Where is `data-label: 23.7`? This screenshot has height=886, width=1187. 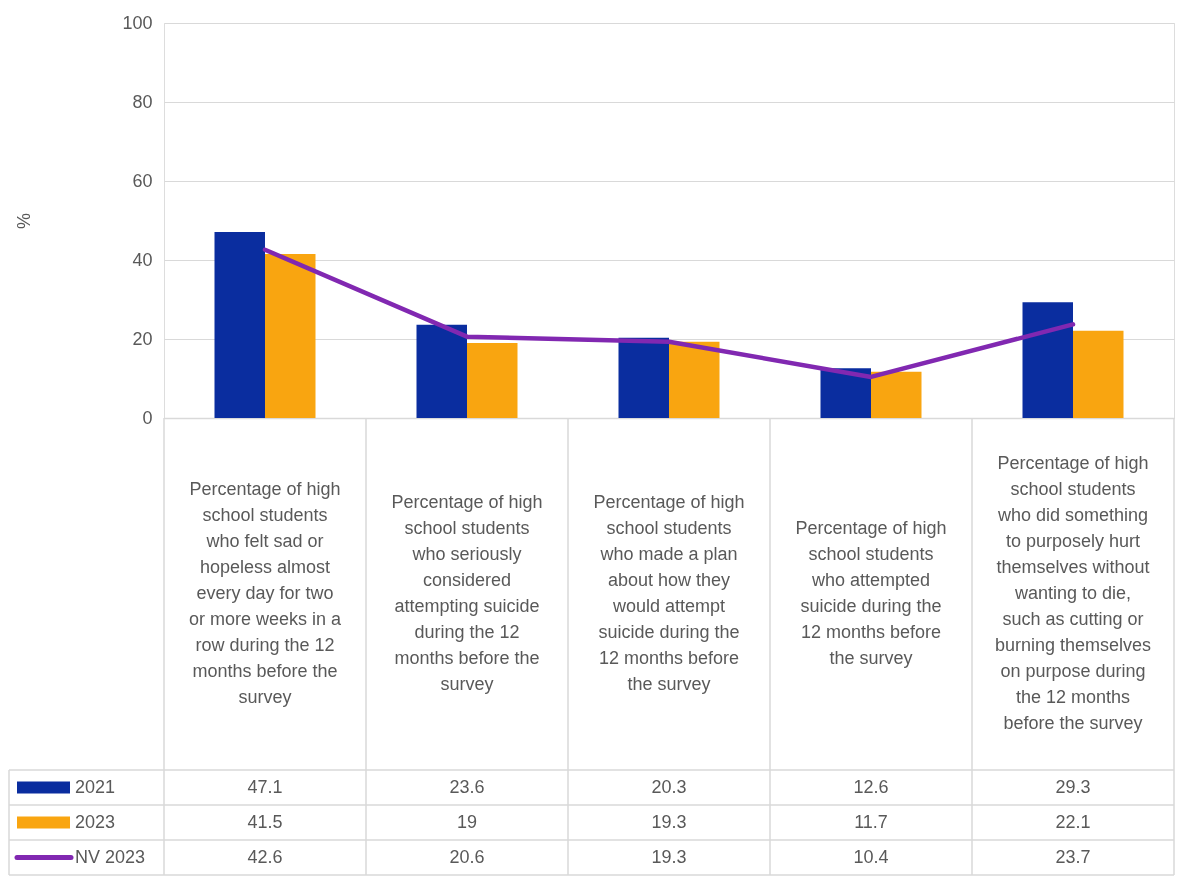
data-label: 23.7 is located at coordinates (1073, 856).